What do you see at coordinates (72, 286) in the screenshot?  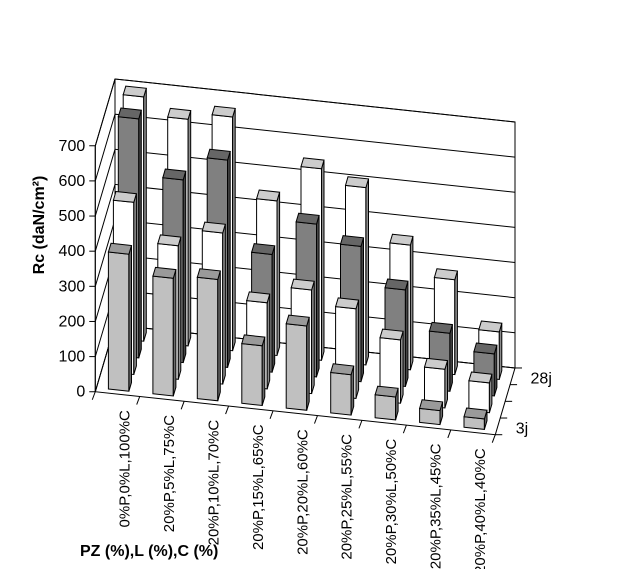 I see `y-tick-label: 300` at bounding box center [72, 286].